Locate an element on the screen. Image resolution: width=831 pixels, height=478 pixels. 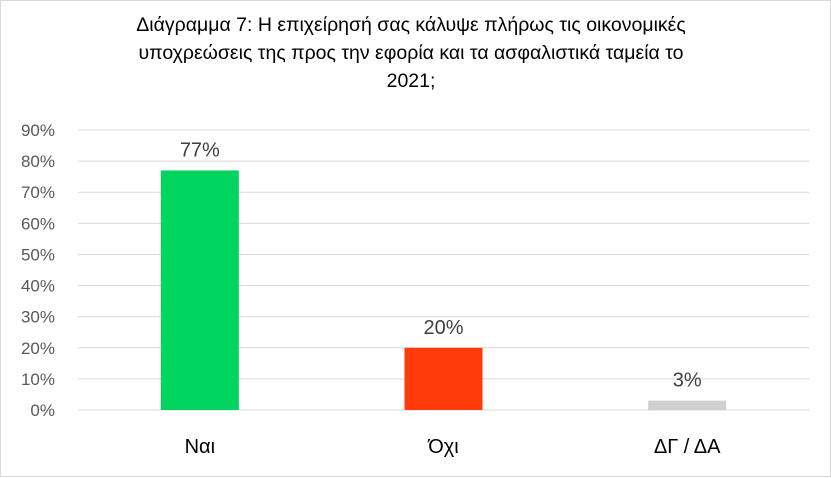
y-tick-label: 20% is located at coordinates (38, 348).